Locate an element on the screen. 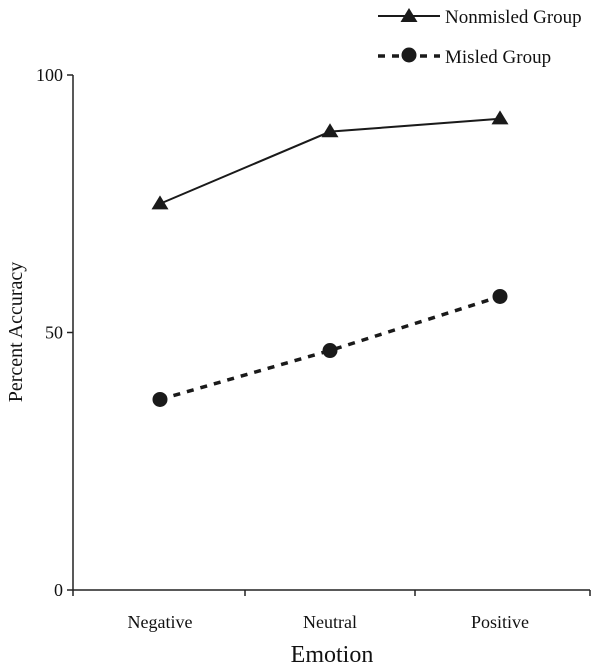 This screenshot has width=606, height=668. data-point-misled-neutral is located at coordinates (330, 351).